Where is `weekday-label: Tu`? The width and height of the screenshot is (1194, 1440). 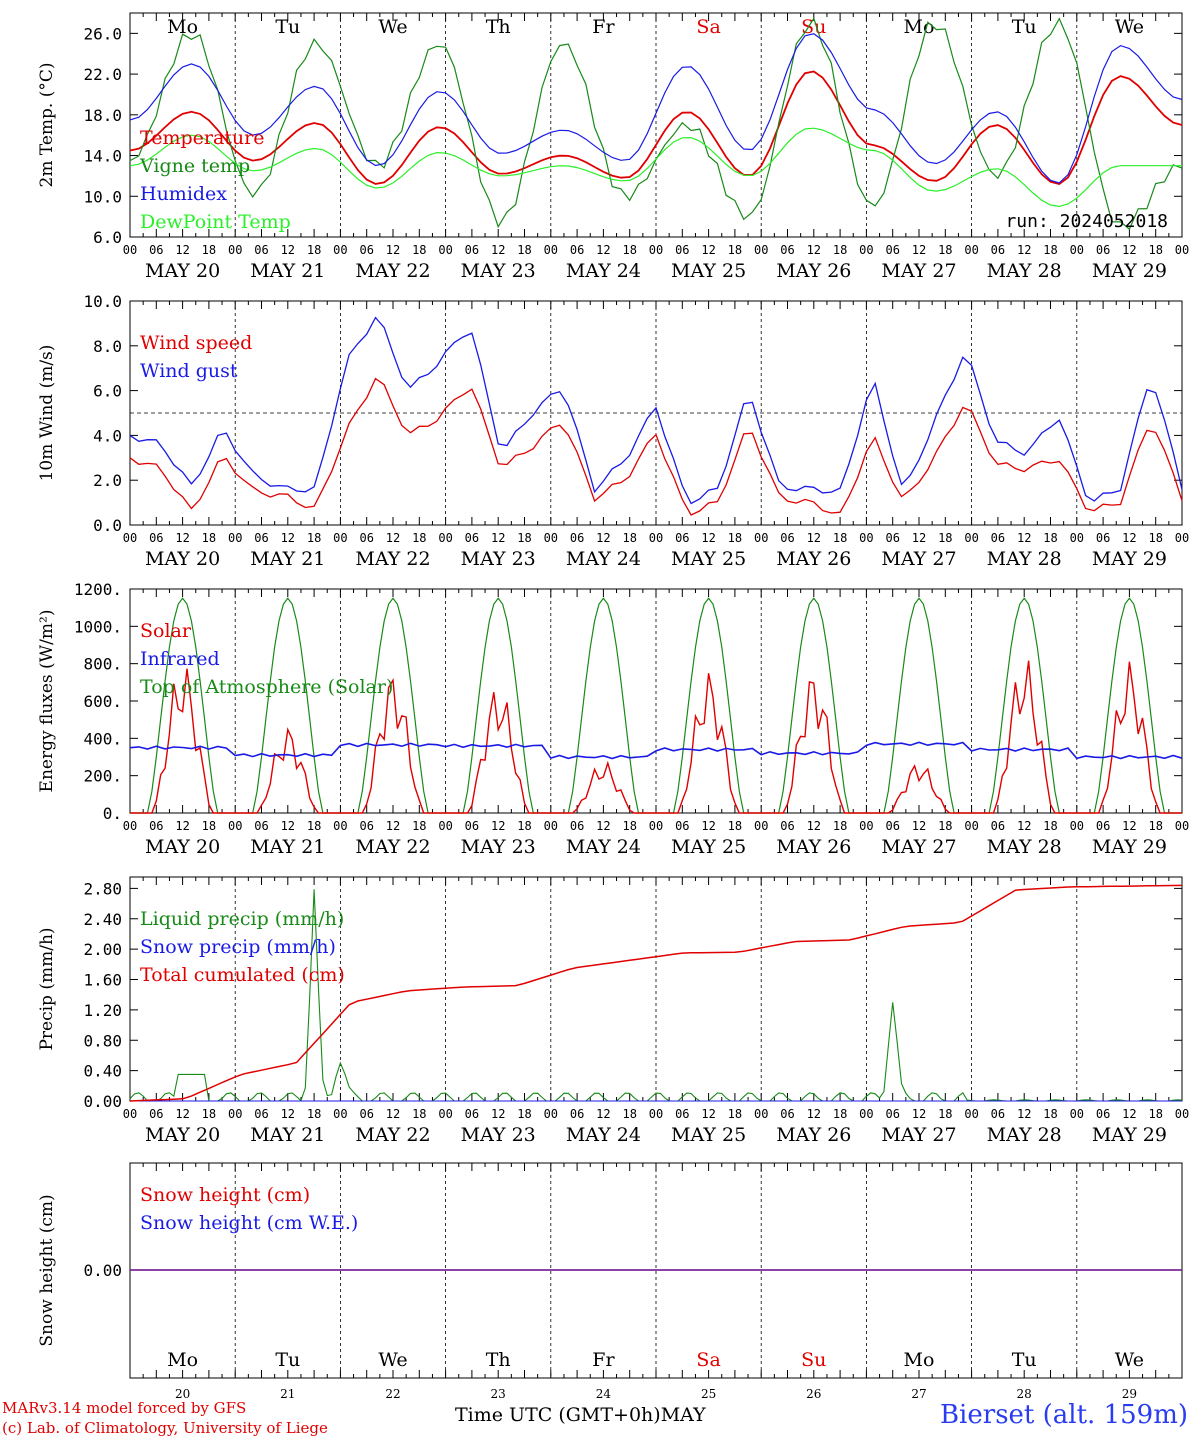 weekday-label: Tu is located at coordinates (1024, 27).